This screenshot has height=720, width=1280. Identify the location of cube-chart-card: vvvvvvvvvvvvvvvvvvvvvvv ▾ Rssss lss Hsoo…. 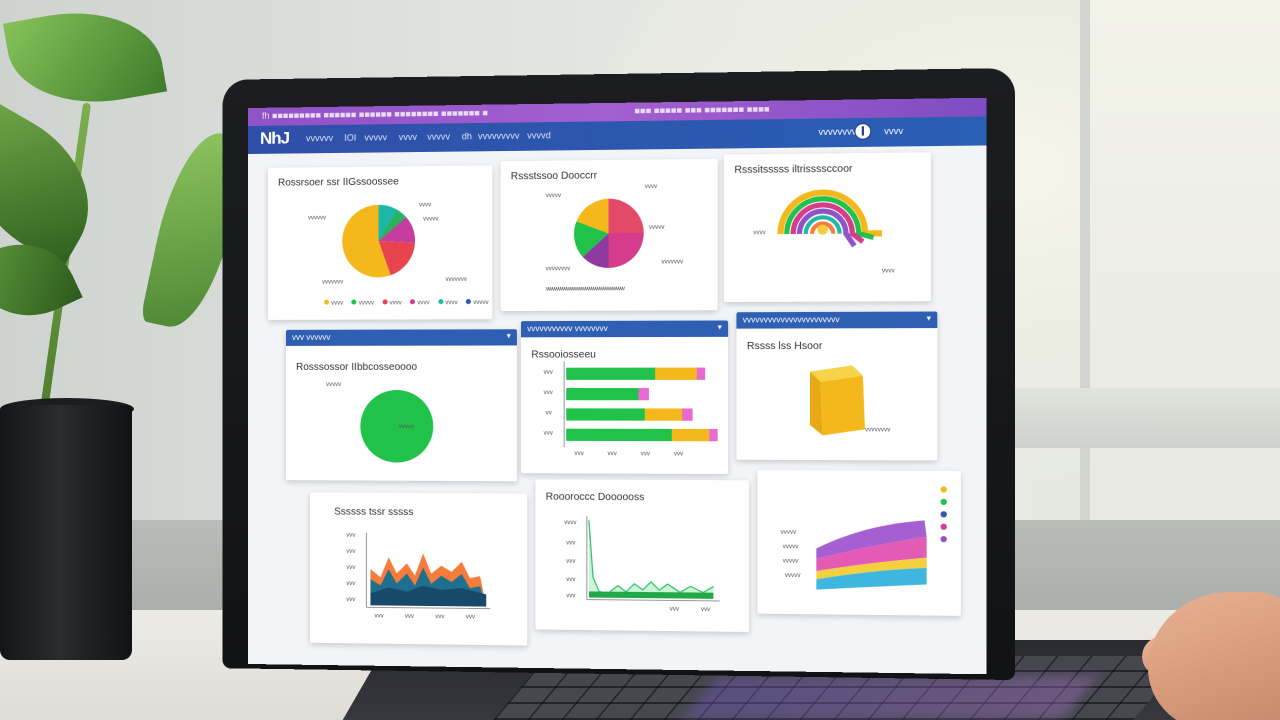
(837, 386).